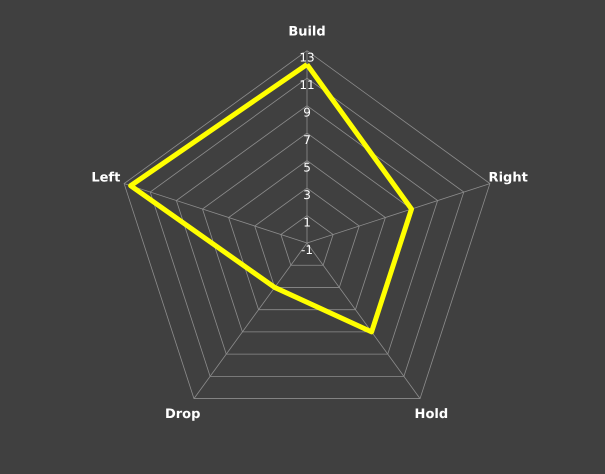 The image size is (605, 474). What do you see at coordinates (307, 250) in the screenshot?
I see `y-tick-label: -1` at bounding box center [307, 250].